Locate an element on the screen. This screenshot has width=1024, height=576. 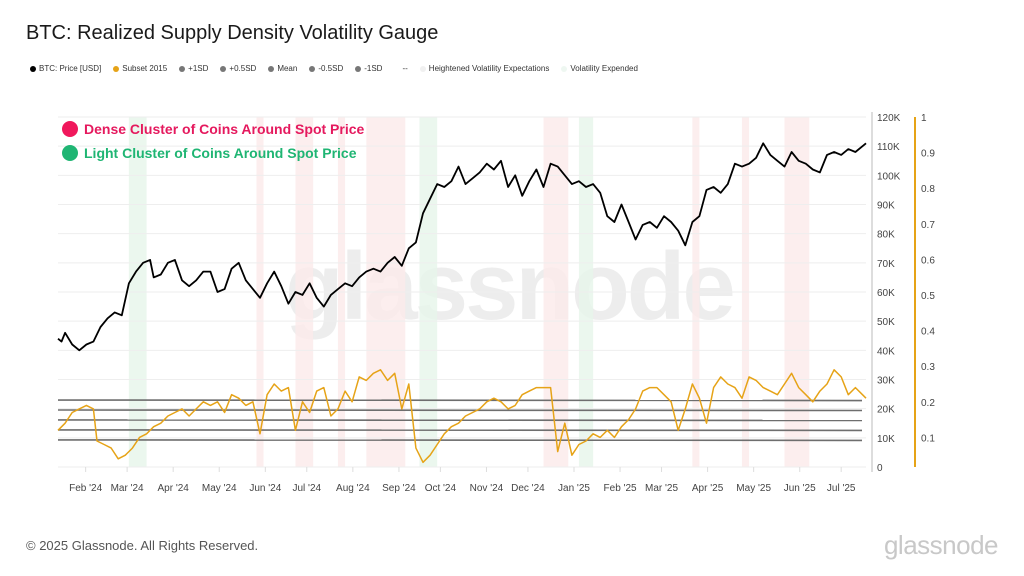
x-tick-label: May '24 is located at coordinates (219, 488).